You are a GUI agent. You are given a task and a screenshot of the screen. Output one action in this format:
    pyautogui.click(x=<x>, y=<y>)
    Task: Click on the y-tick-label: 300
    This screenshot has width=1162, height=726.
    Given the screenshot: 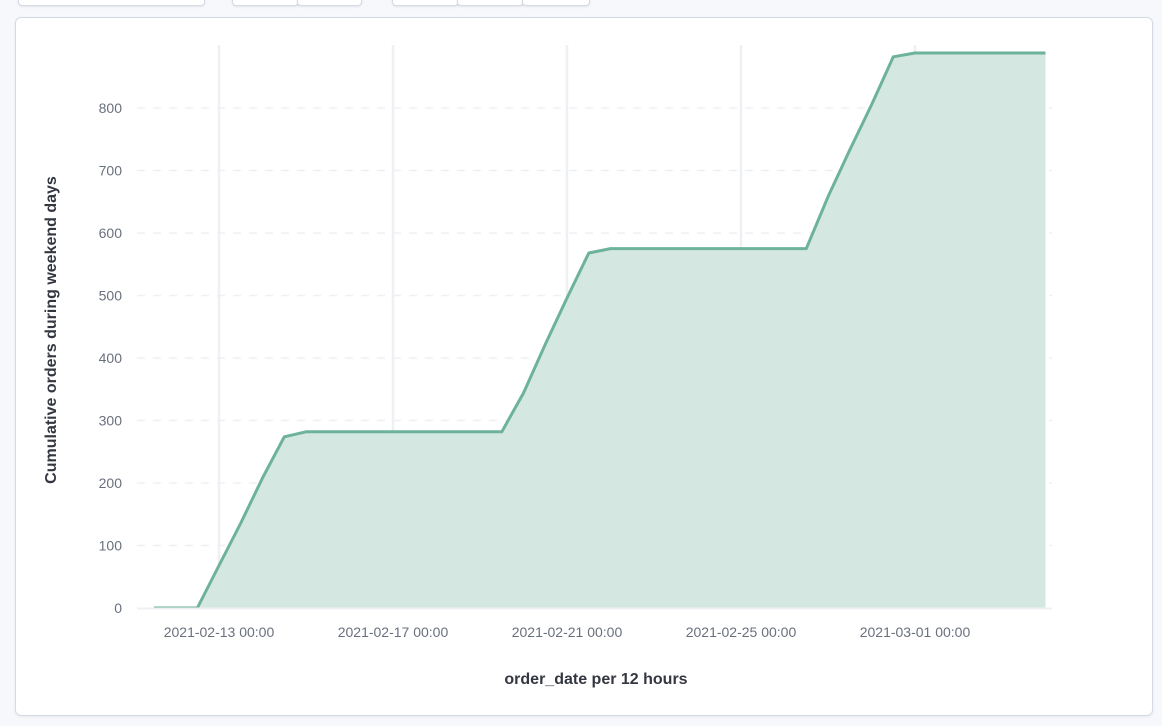 What is the action you would take?
    pyautogui.click(x=111, y=421)
    